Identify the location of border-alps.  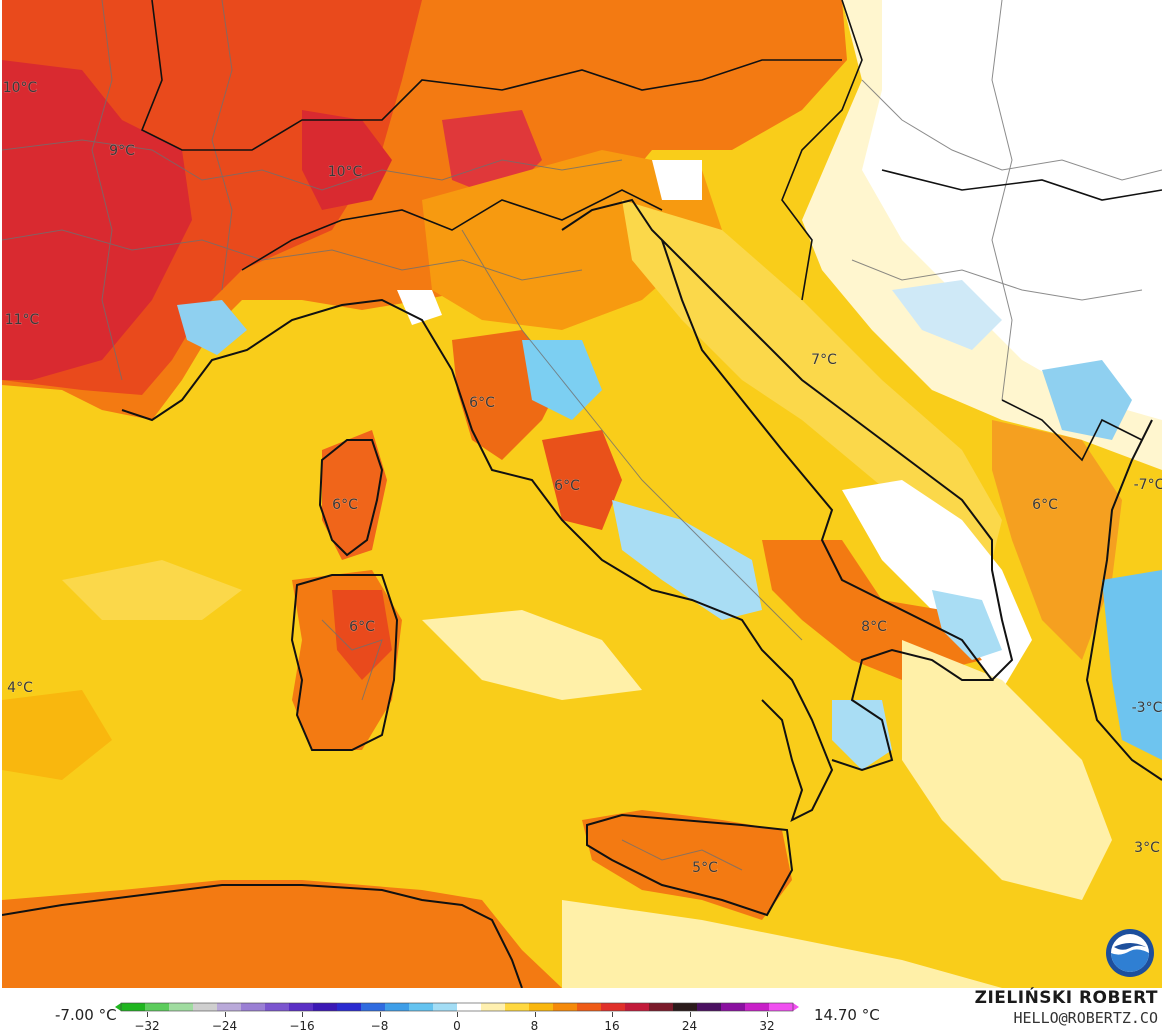
(452, 230).